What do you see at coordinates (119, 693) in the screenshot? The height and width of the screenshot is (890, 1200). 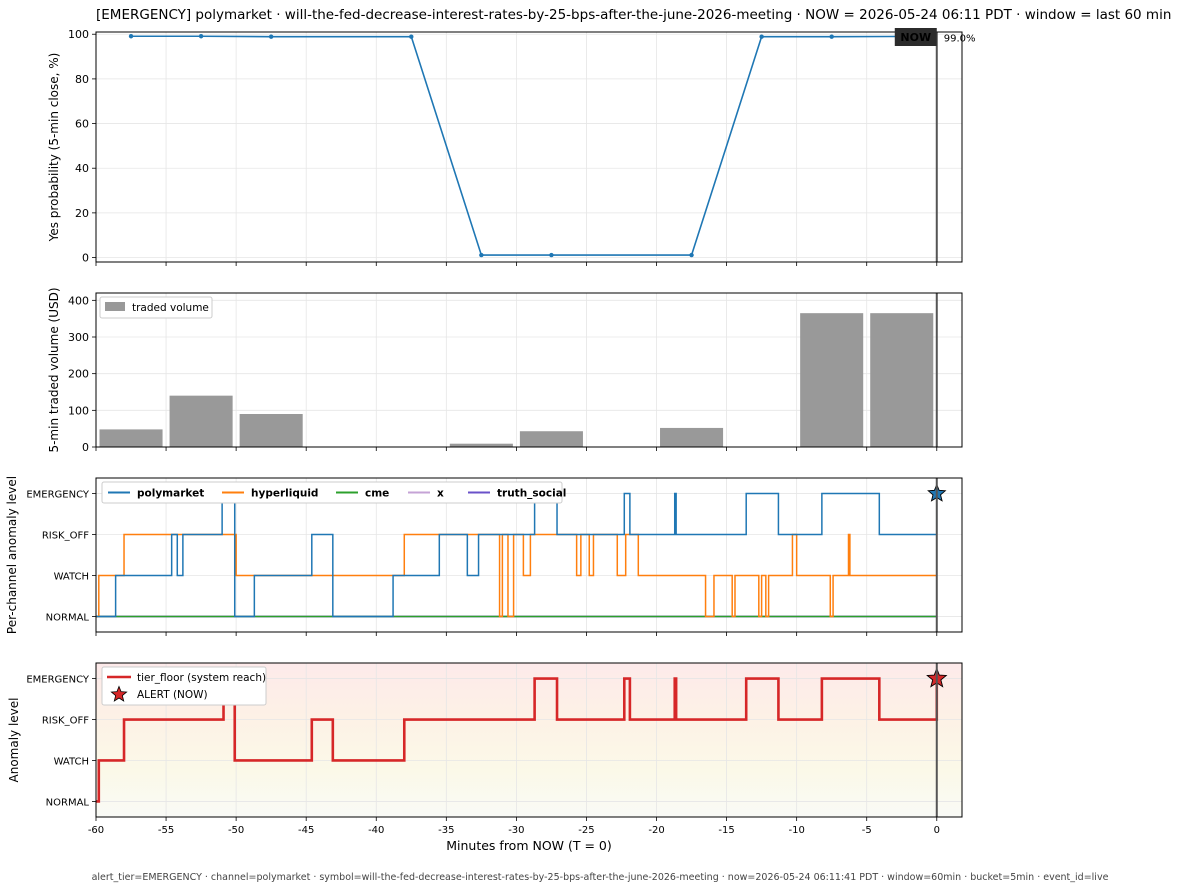 I see `legend-swatch-alert` at bounding box center [119, 693].